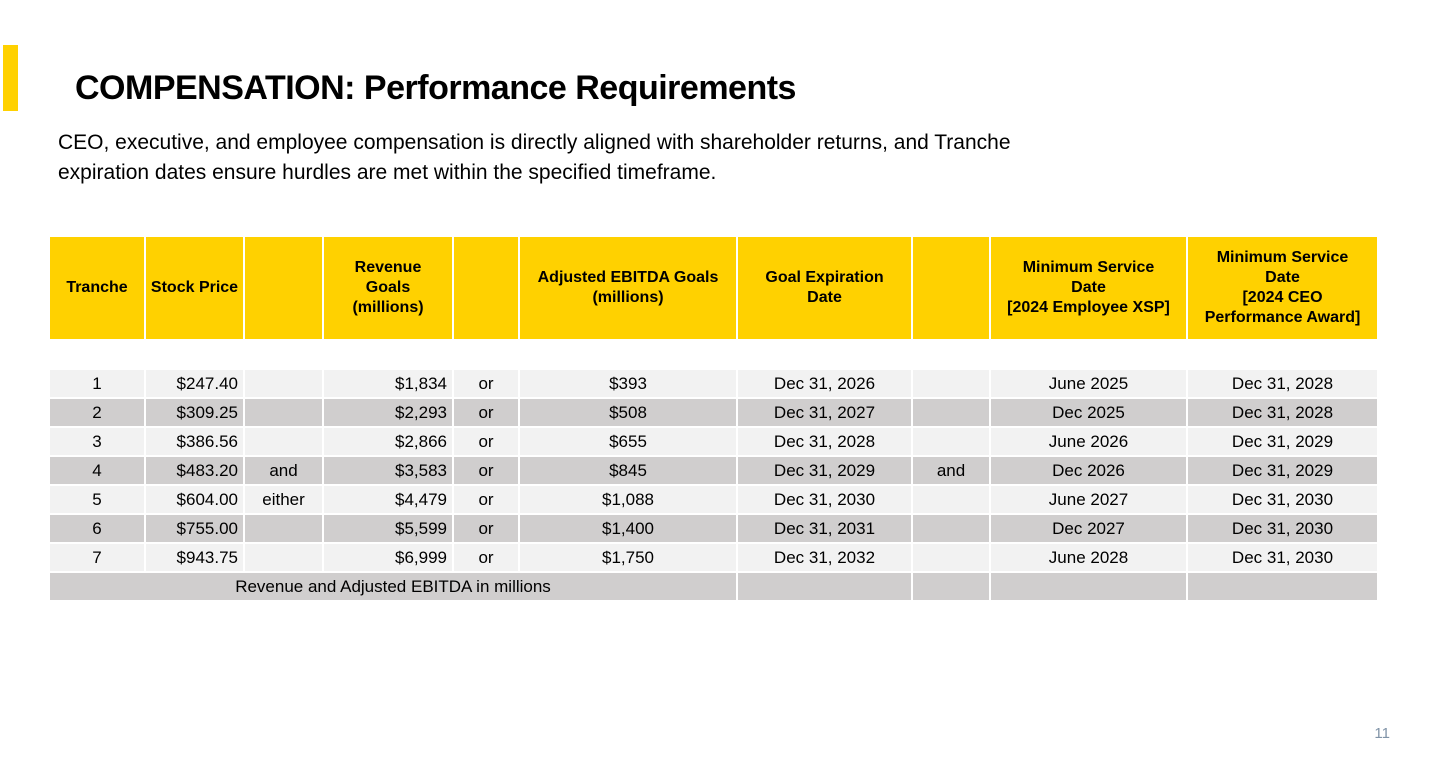 This screenshot has width=1429, height=757. I want to click on cell-revenue-goals-row-1: $1,834, so click(388, 383).